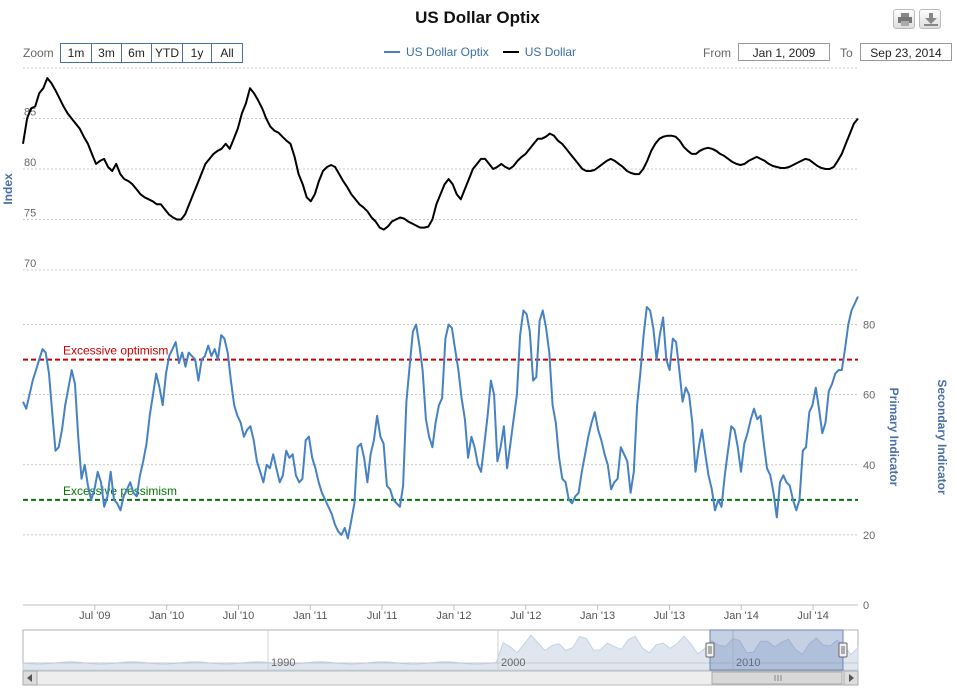 This screenshot has width=955, height=698. What do you see at coordinates (166, 616) in the screenshot?
I see `x-tick-label: Jan '10` at bounding box center [166, 616].